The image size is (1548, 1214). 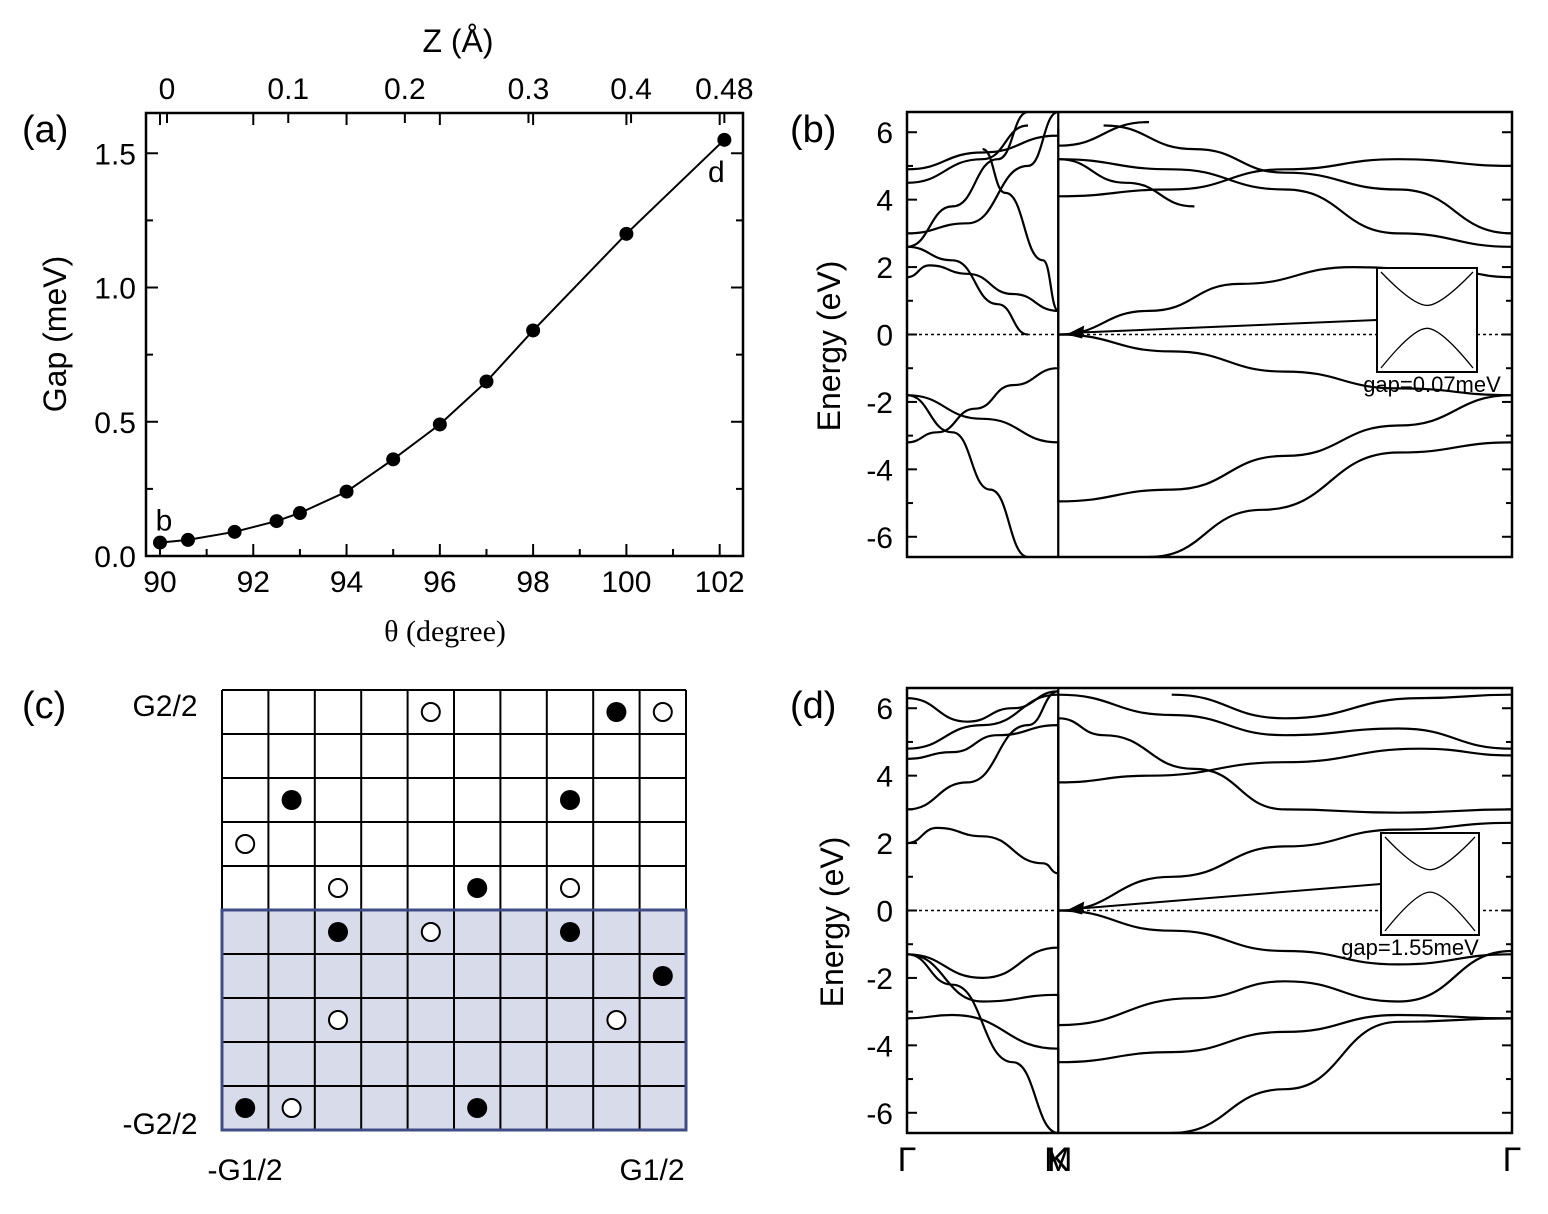 What do you see at coordinates (879, 979) in the screenshot?
I see `panel-d-ytick-label: -2` at bounding box center [879, 979].